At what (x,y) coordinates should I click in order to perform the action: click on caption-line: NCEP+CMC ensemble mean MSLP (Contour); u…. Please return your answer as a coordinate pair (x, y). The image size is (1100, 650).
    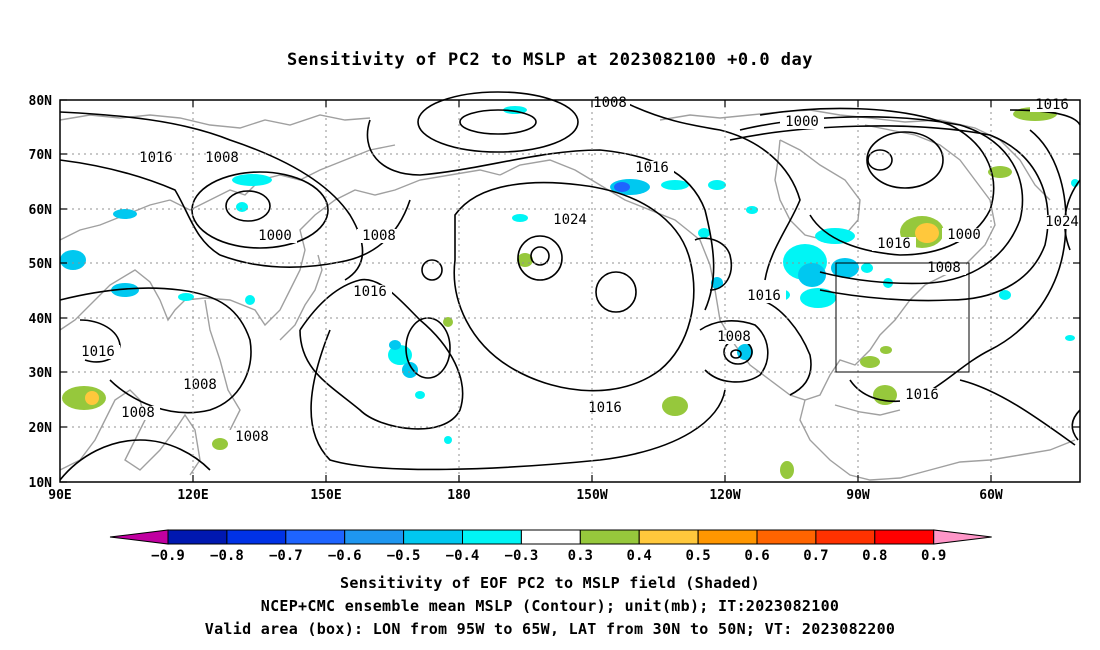
    Looking at the image, I should click on (550, 606).